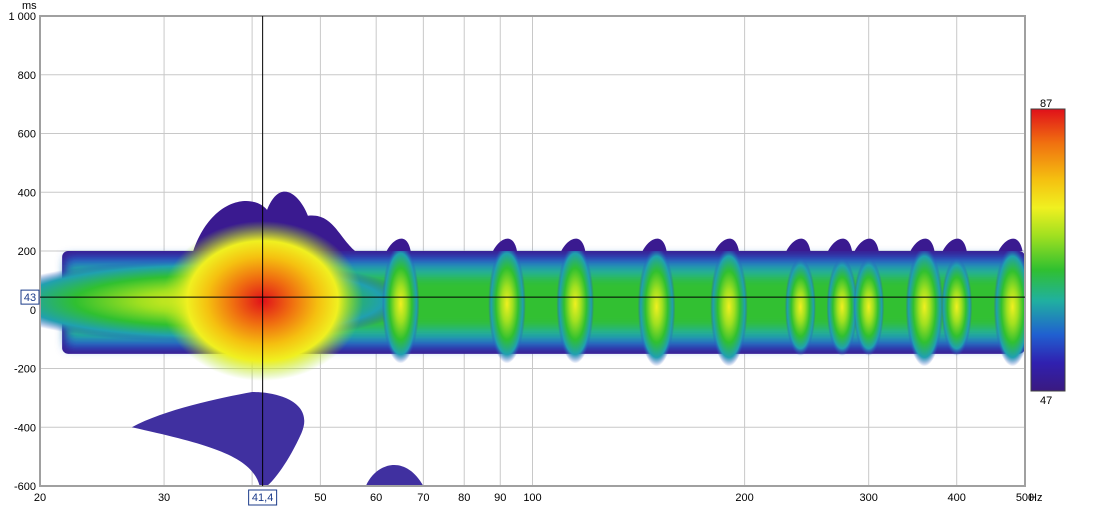 This screenshot has width=1095, height=507. What do you see at coordinates (27, 252) in the screenshot?
I see `y-tick-label: 200` at bounding box center [27, 252].